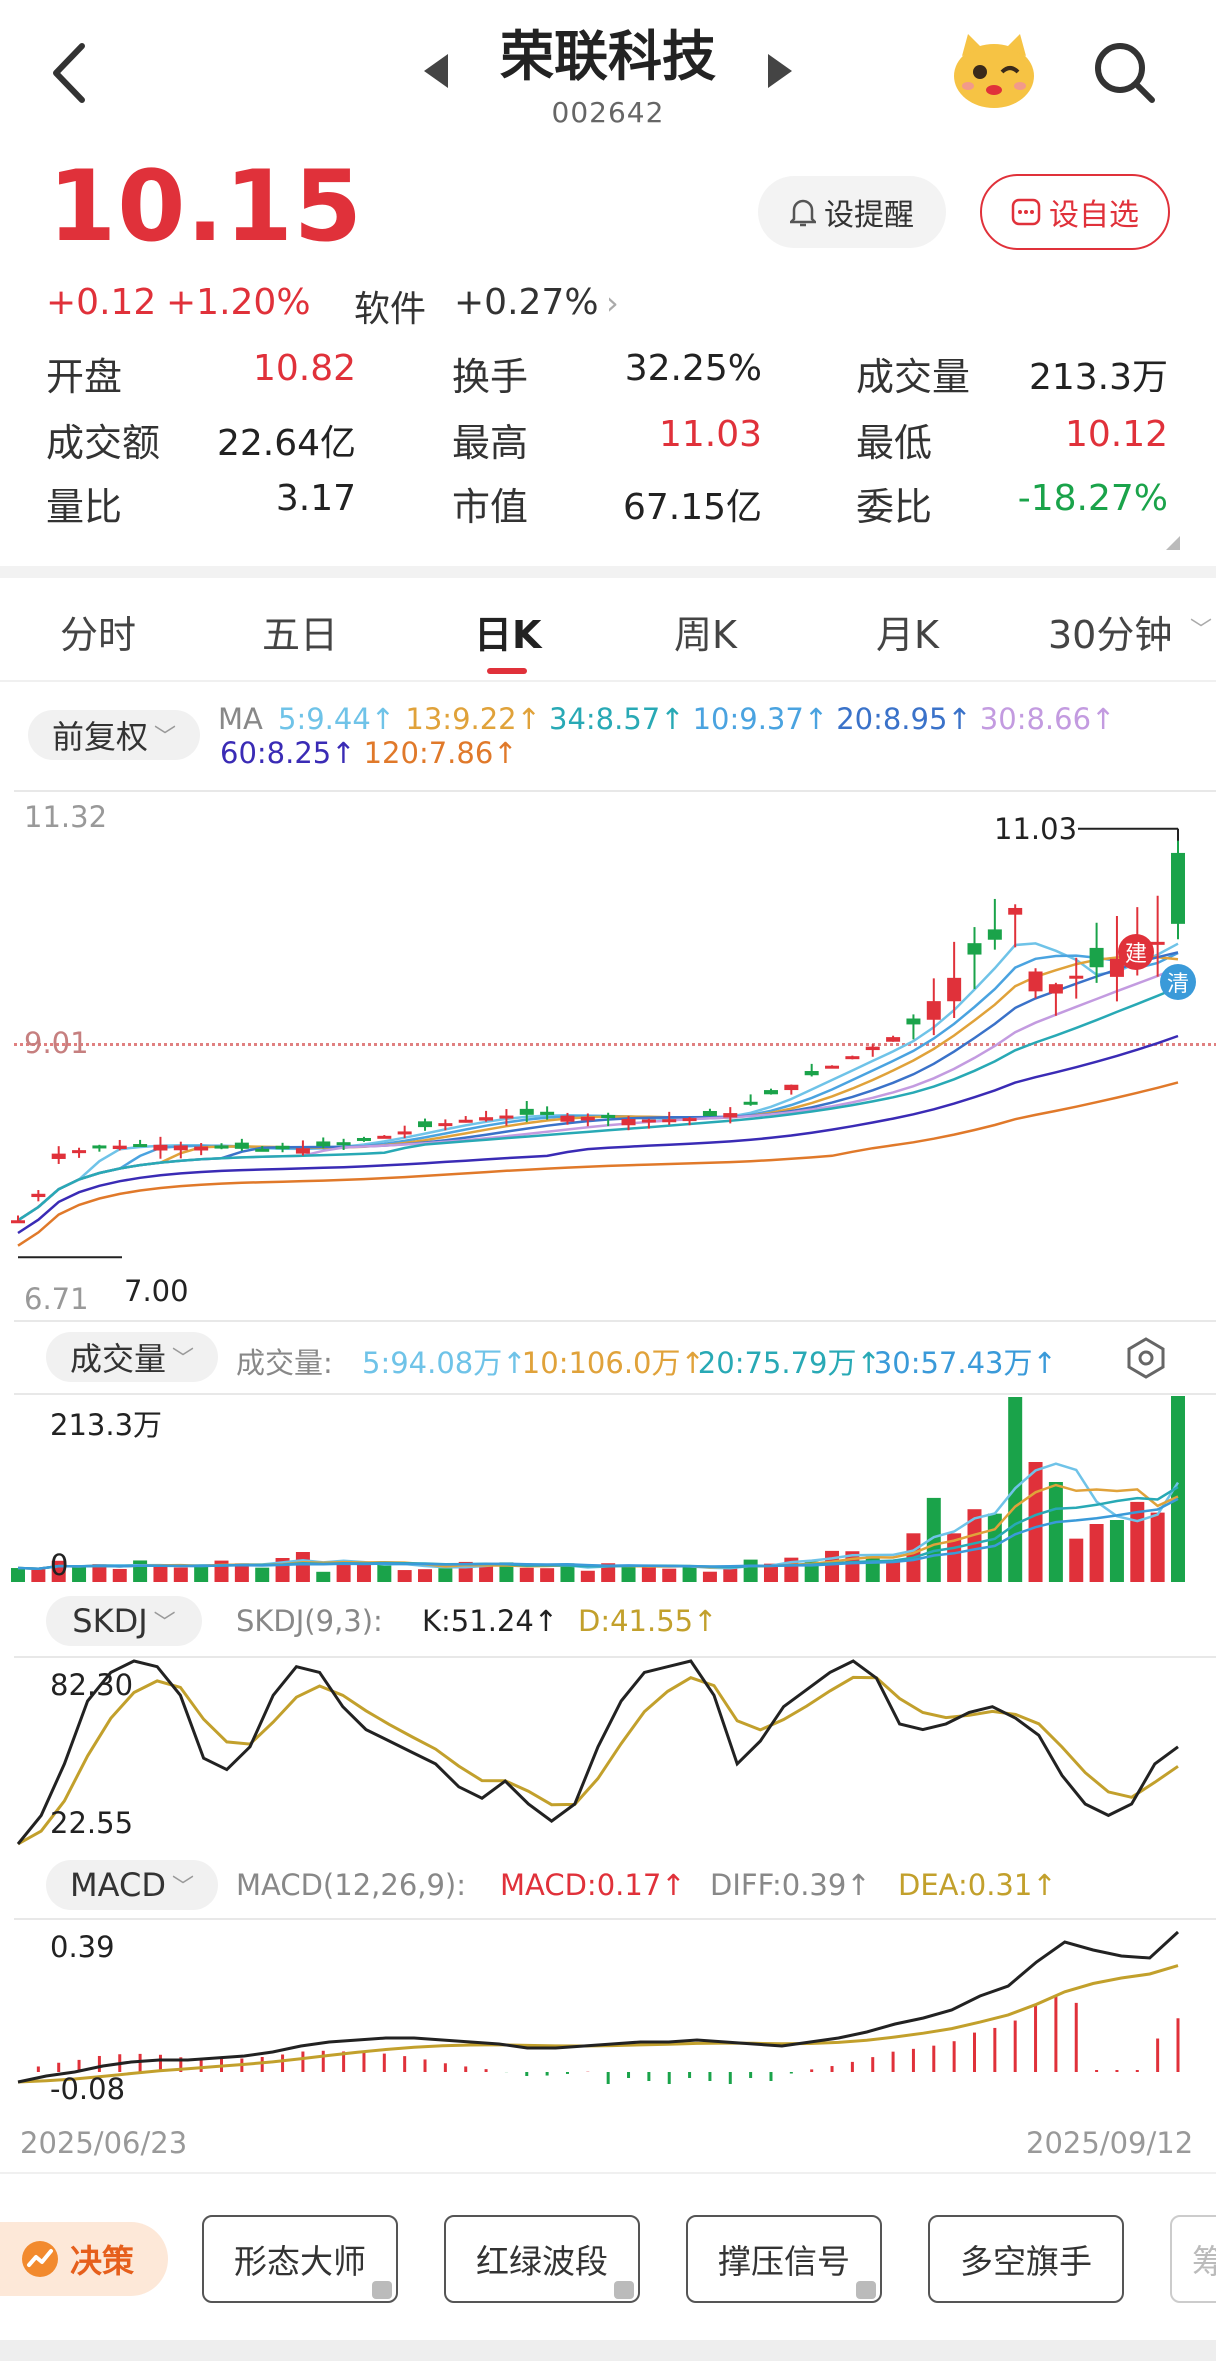 The image size is (1216, 2361). I want to click on tab-2: 日K, so click(508, 635).